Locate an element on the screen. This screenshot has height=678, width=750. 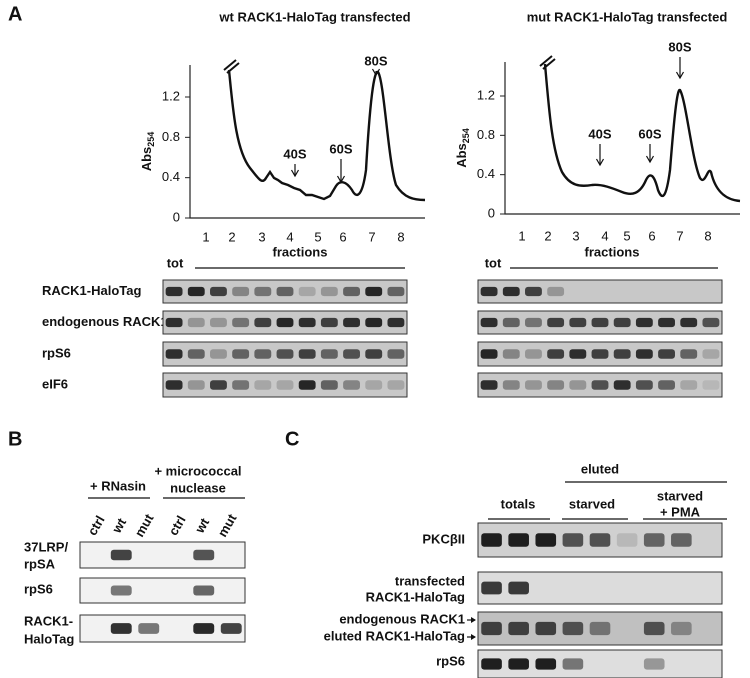
fraction-label: 8 is located at coordinates (707, 235).